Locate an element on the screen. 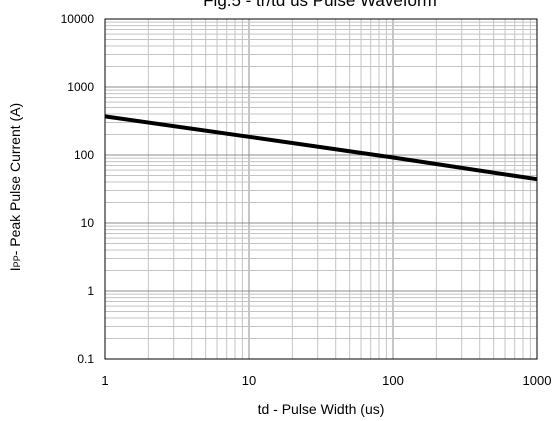  x-tick-label: 10 is located at coordinates (249, 380).